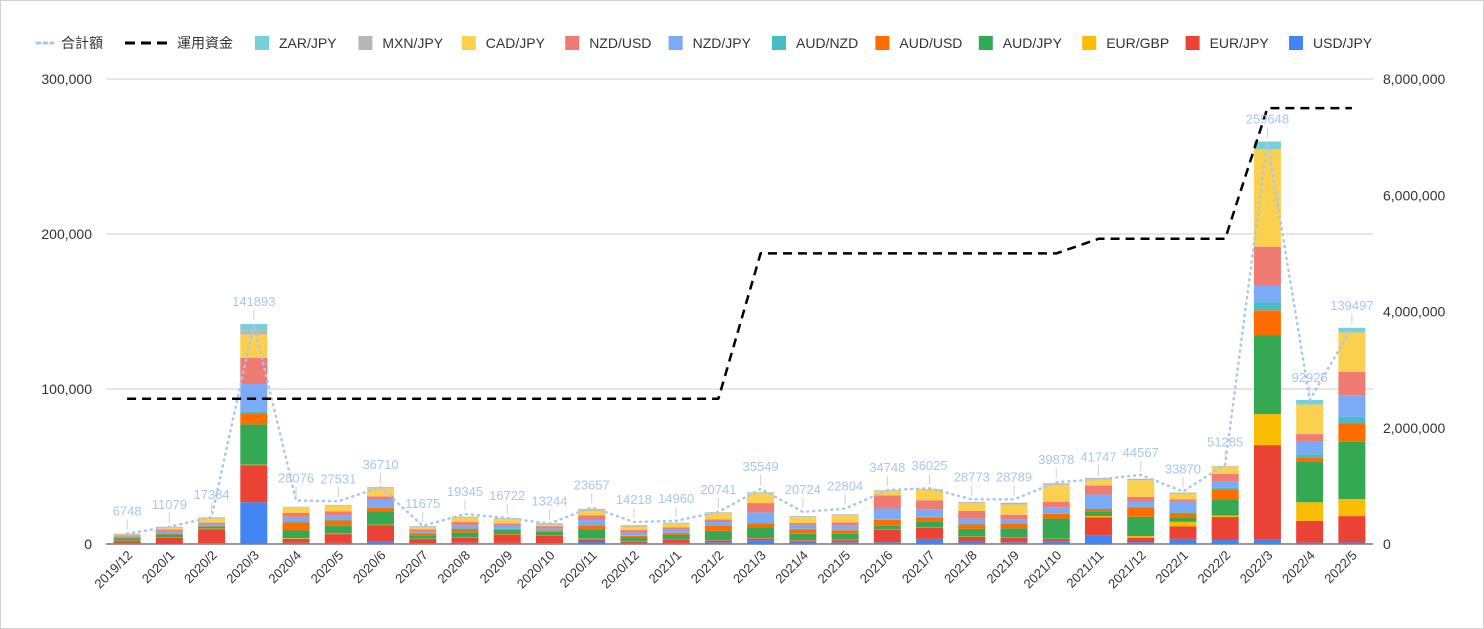 This screenshot has width=1484, height=629. Describe the element at coordinates (1183, 469) in the screenshot. I see `total-data-label: 33870` at that location.